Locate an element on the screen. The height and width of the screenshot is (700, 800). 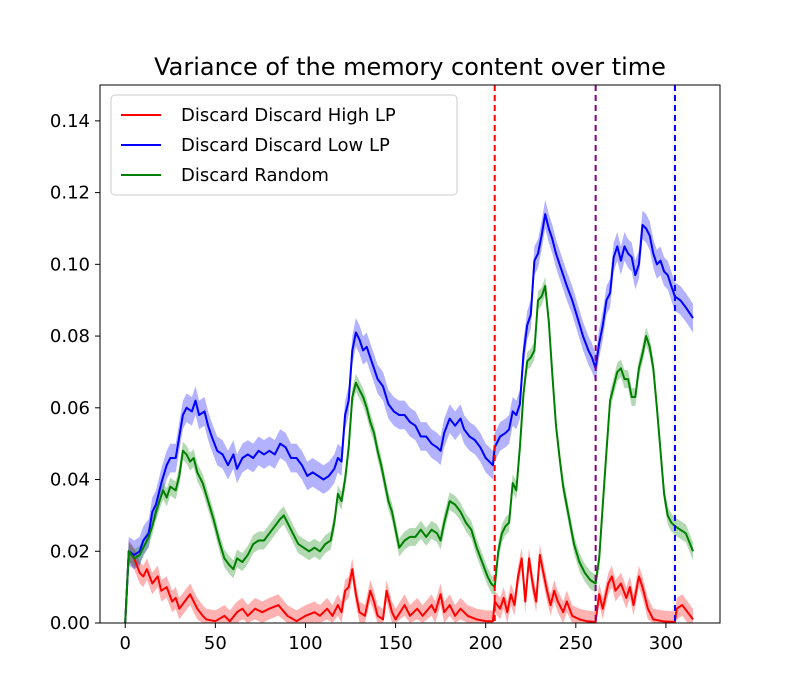
x-tick-label-3: 150 is located at coordinates (395, 643).